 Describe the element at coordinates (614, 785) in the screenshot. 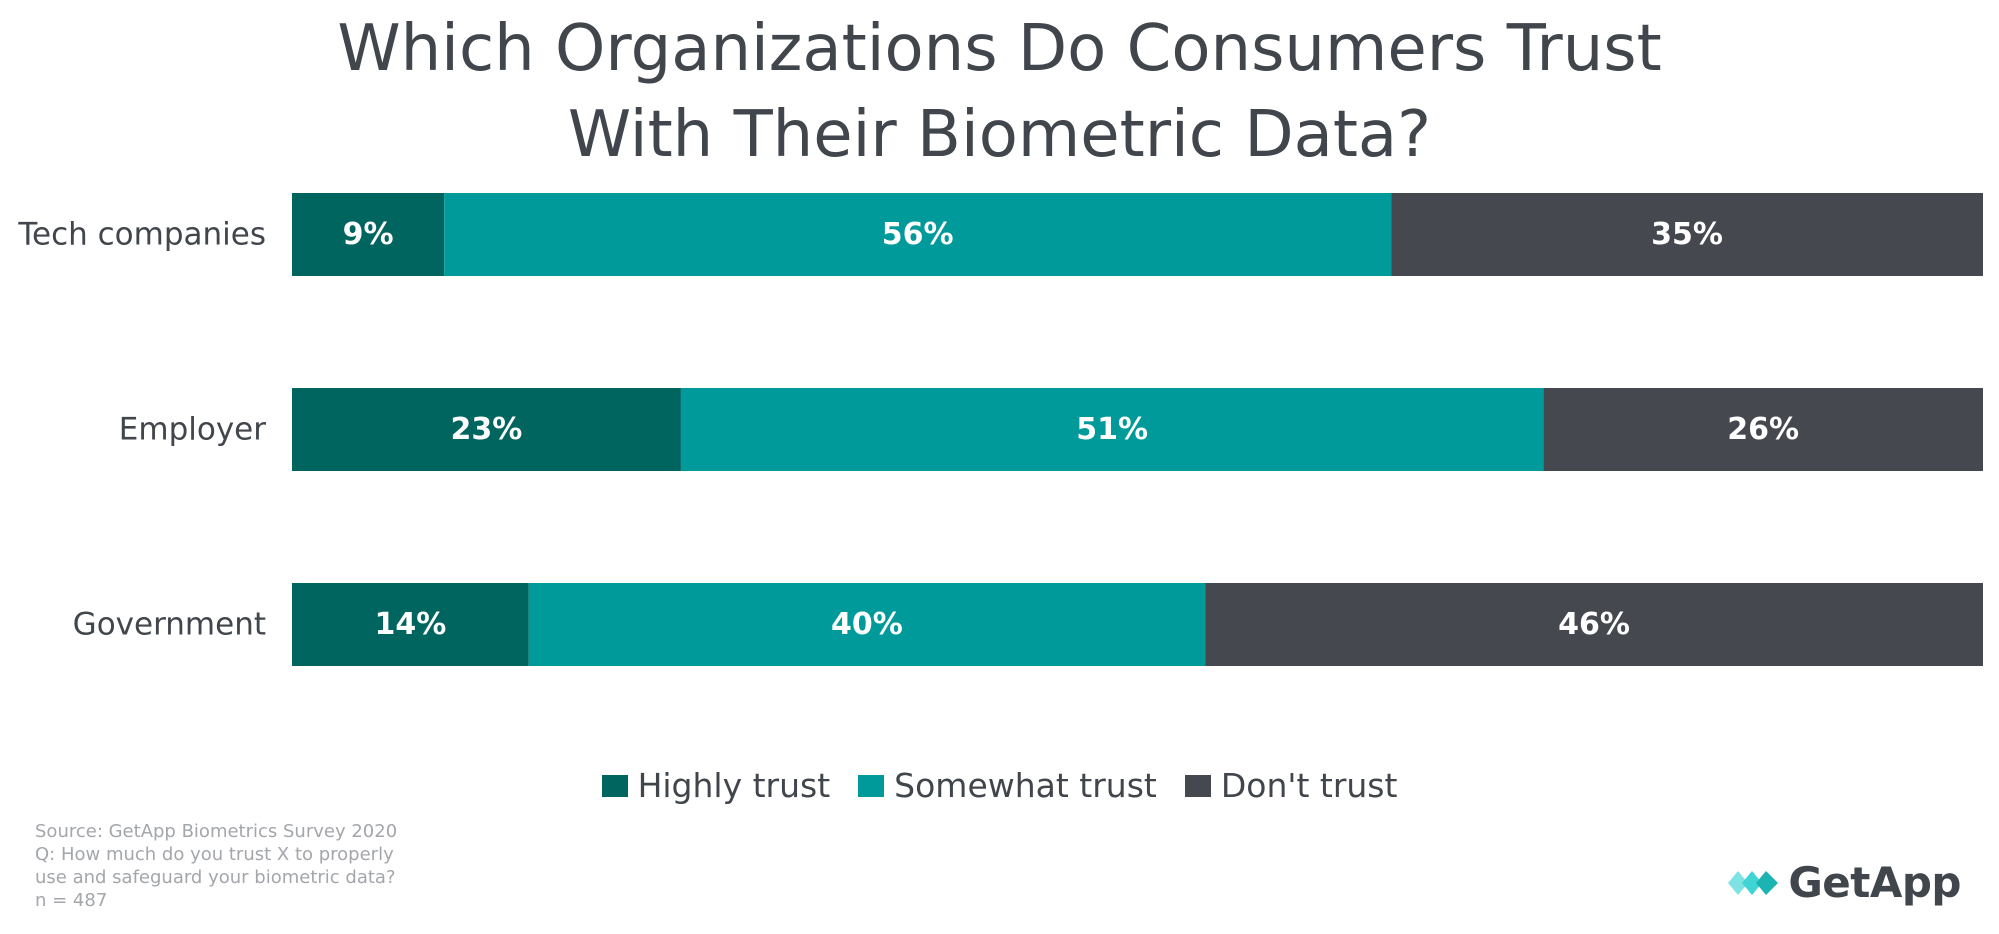

I see `legend-swatch-highly-trust` at that location.